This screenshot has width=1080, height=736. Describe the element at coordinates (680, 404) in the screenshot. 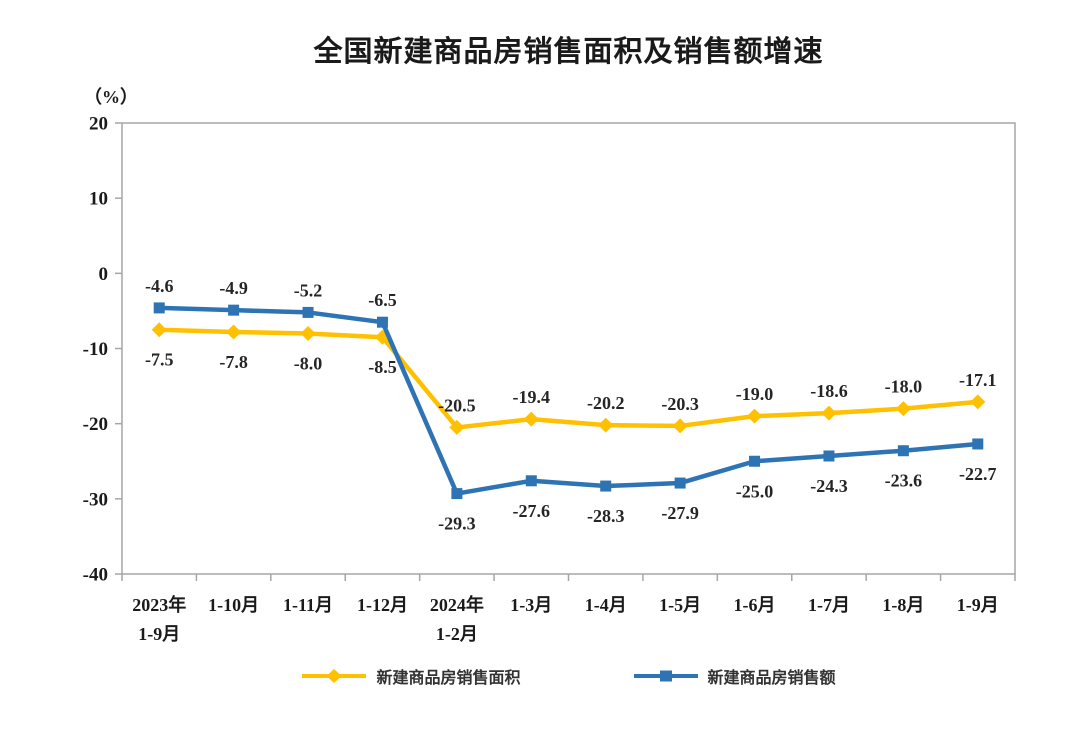

I see `data-point-label: -20.3` at that location.